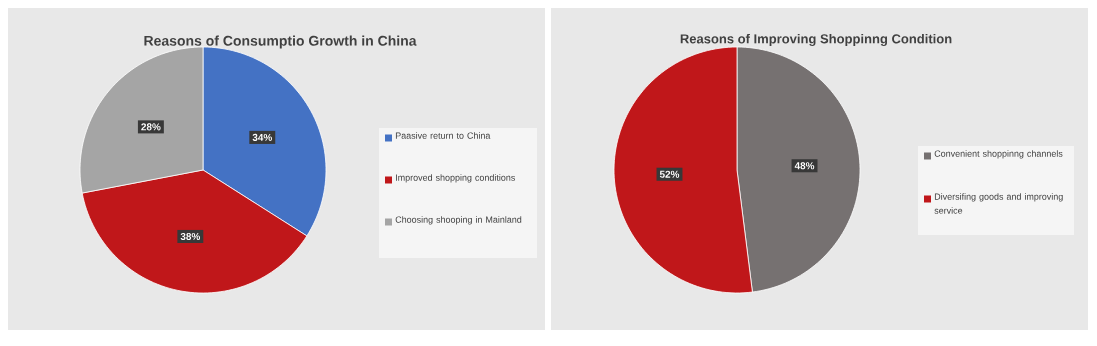 The image size is (1097, 346). What do you see at coordinates (455, 178) in the screenshot?
I see `legend-label: Improved shopping conditions` at bounding box center [455, 178].